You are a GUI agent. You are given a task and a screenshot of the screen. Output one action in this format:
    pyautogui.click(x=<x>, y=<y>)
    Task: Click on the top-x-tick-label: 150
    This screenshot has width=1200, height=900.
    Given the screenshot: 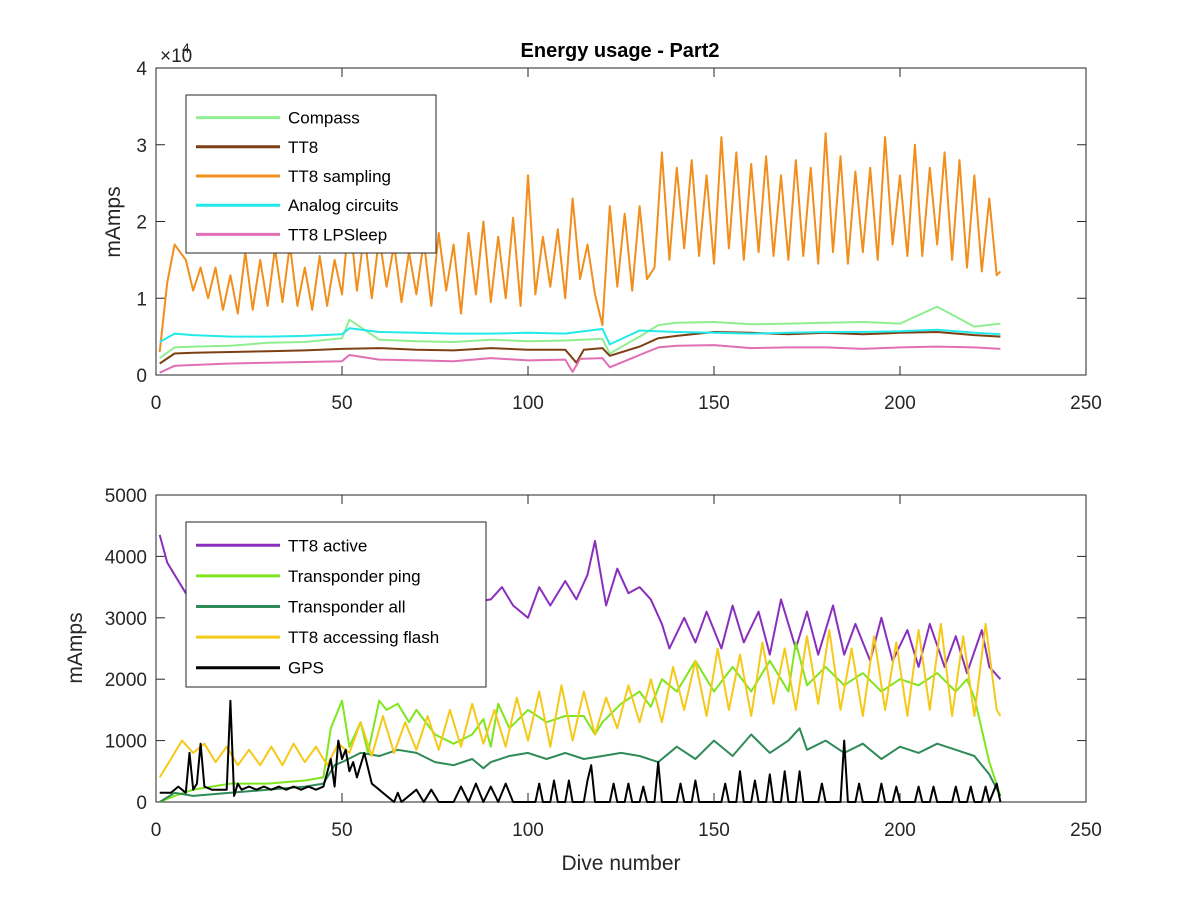 What is the action you would take?
    pyautogui.click(x=714, y=403)
    